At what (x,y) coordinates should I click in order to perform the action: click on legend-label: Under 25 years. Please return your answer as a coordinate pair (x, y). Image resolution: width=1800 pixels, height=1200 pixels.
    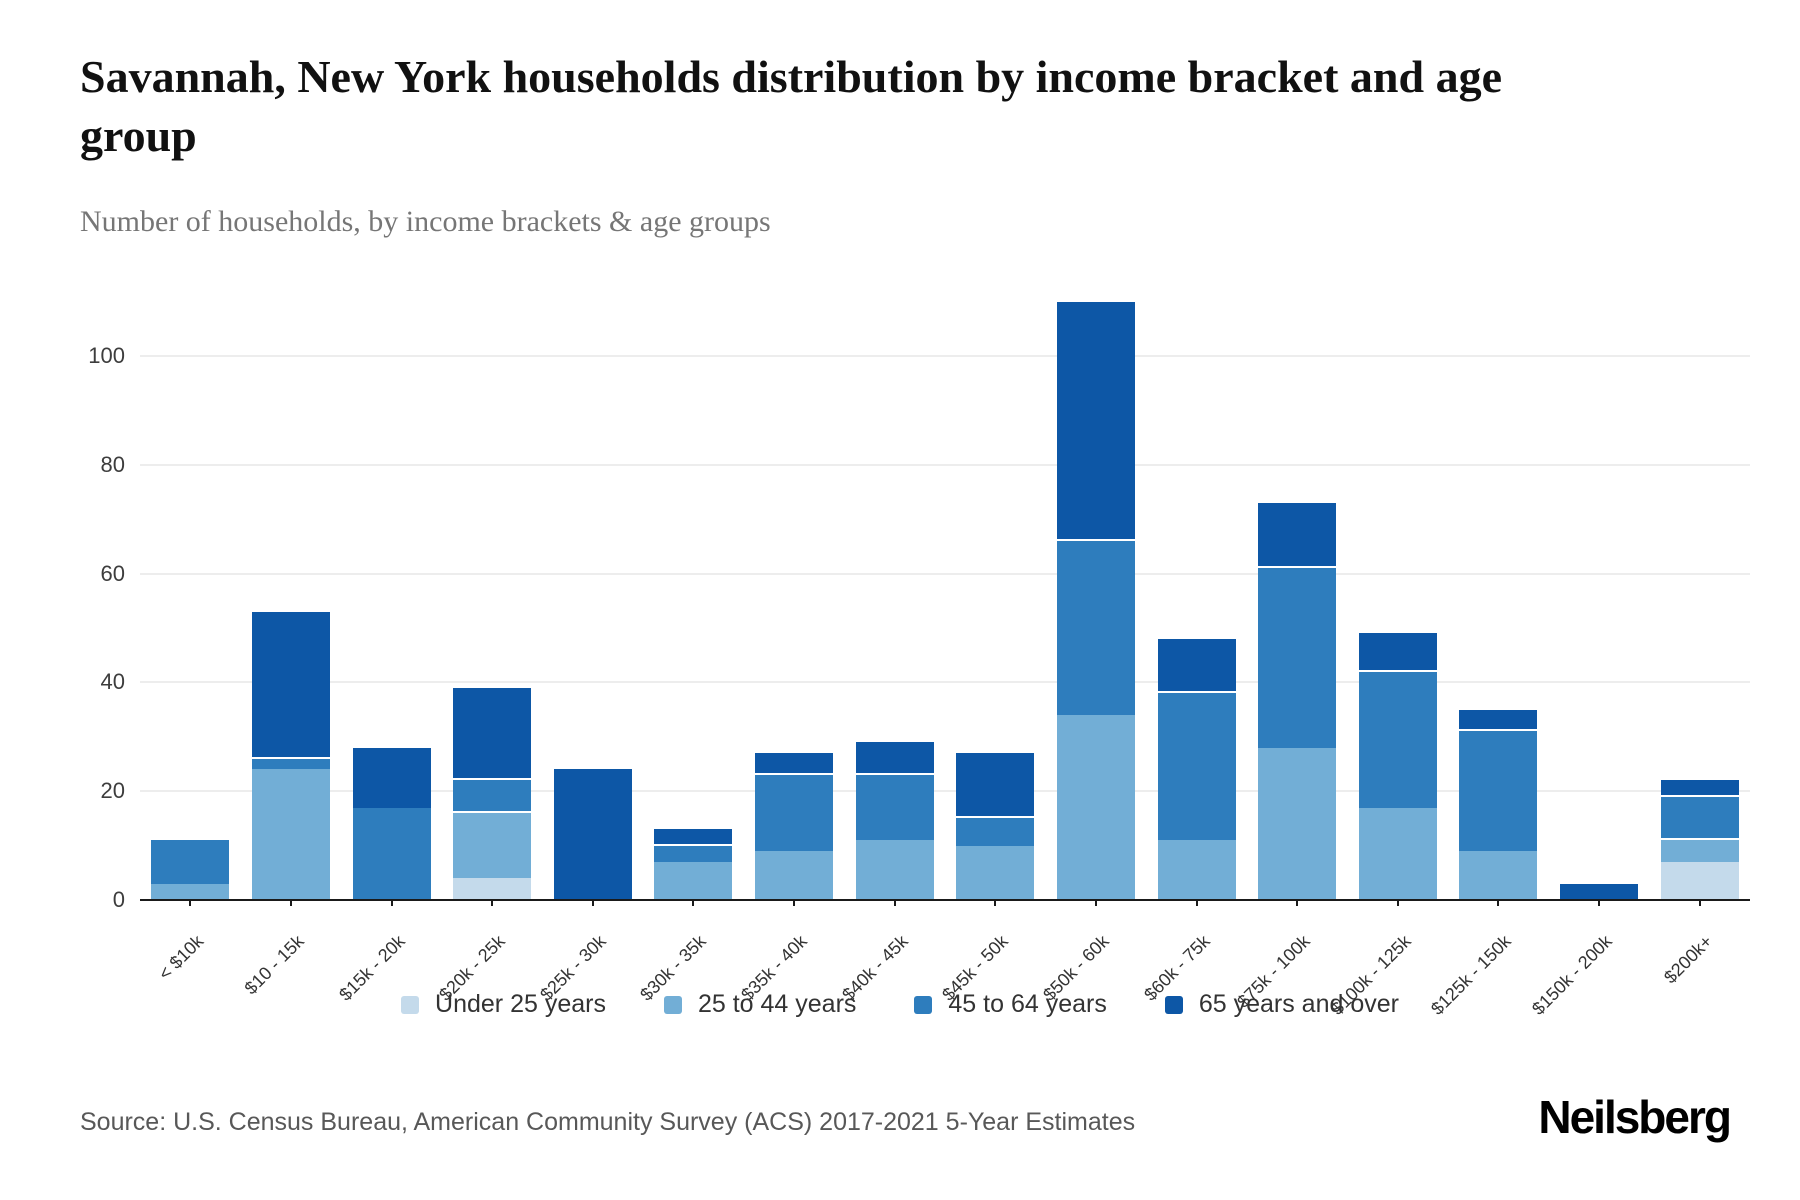
    Looking at the image, I should click on (520, 1004).